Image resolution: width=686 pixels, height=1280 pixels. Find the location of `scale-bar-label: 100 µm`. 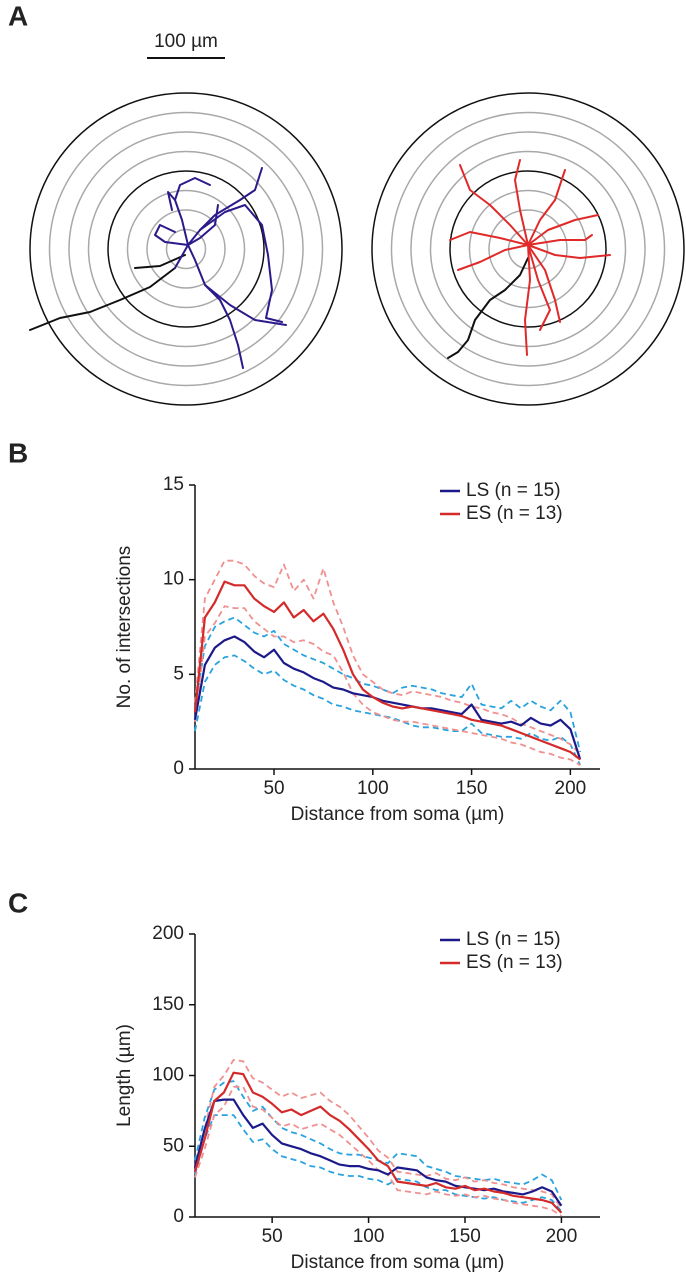

scale-bar-label: 100 µm is located at coordinates (186, 41).